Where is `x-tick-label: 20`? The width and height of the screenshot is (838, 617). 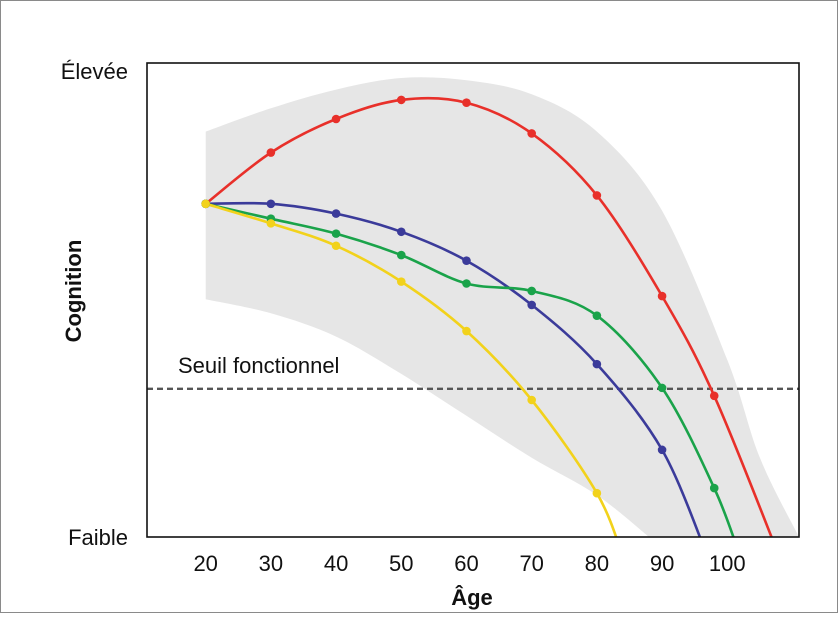
x-tick-label: 20 is located at coordinates (205, 563).